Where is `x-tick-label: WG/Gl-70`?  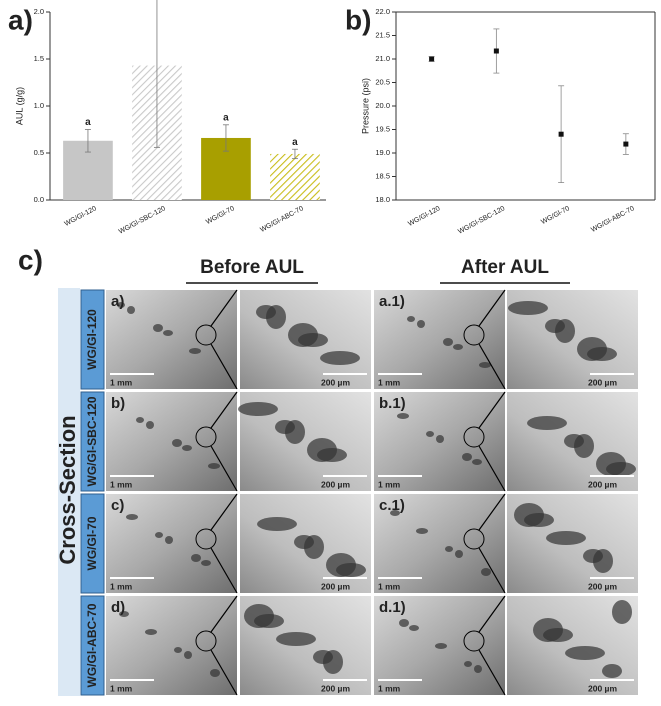 x-tick-label: WG/Gl-70 is located at coordinates (220, 215).